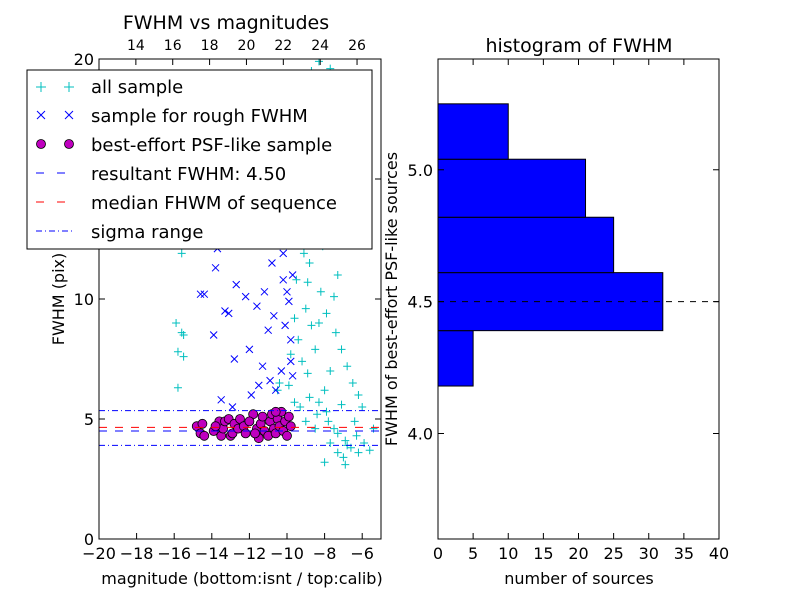  I want to click on top-x-tick-label: 22, so click(283, 46).